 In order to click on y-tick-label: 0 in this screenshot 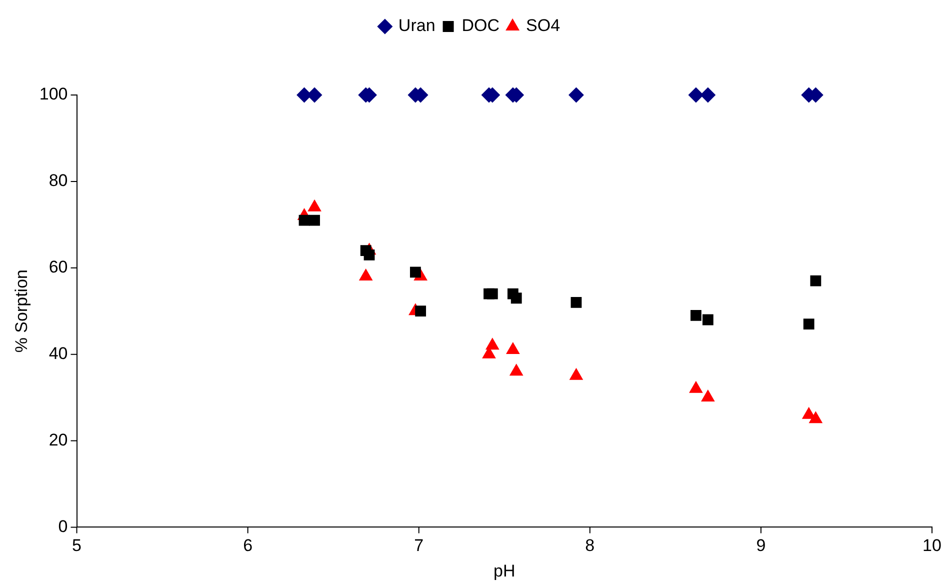, I will do `click(63, 526)`.